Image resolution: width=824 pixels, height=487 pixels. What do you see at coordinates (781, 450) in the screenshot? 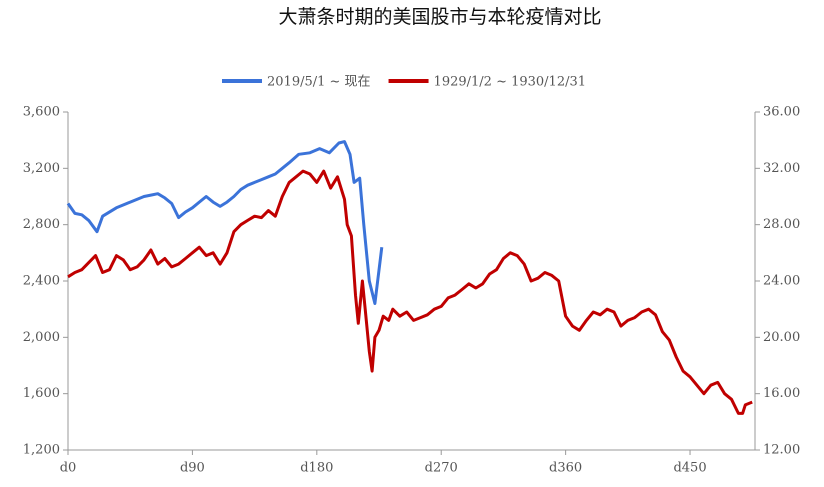
I see `y2-tick-label: 12.00` at bounding box center [781, 450].